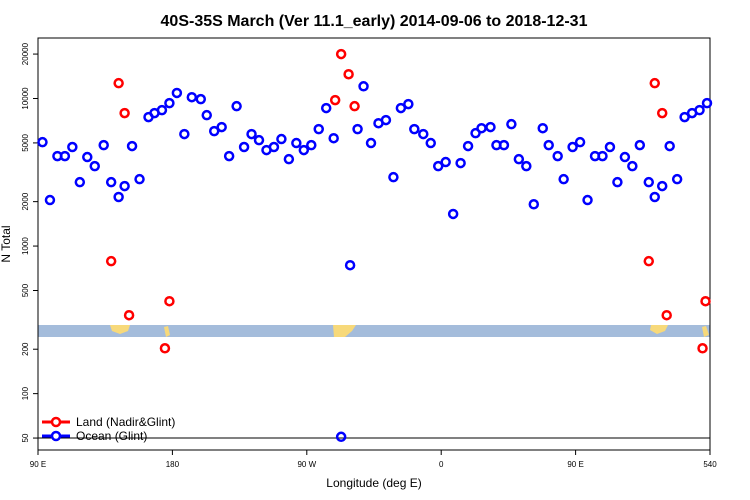 The image size is (750, 500). I want to click on x-tick-label: 0, so click(441, 464).